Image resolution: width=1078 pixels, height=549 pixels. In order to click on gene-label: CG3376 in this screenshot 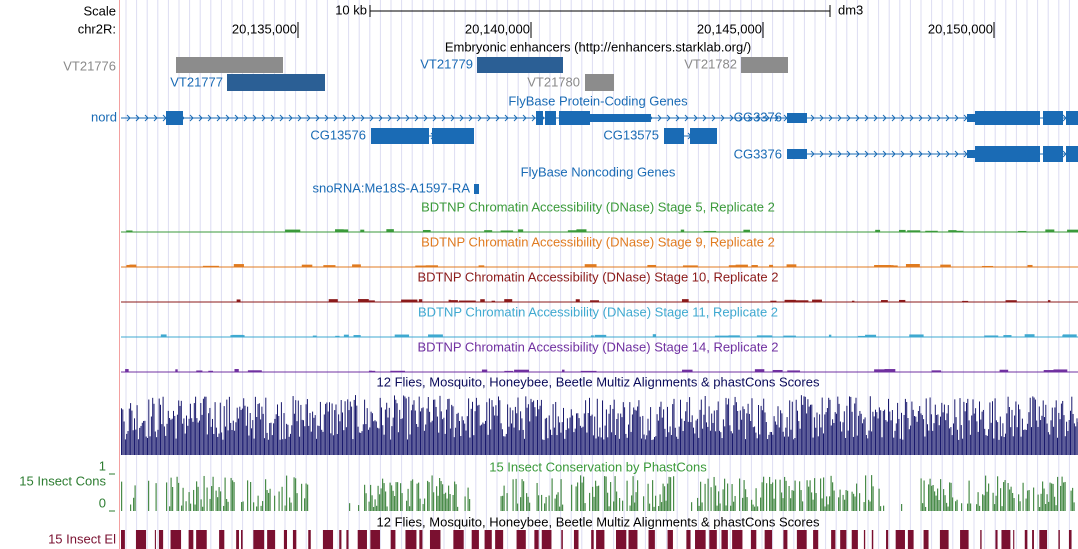, I will do `click(758, 153)`.